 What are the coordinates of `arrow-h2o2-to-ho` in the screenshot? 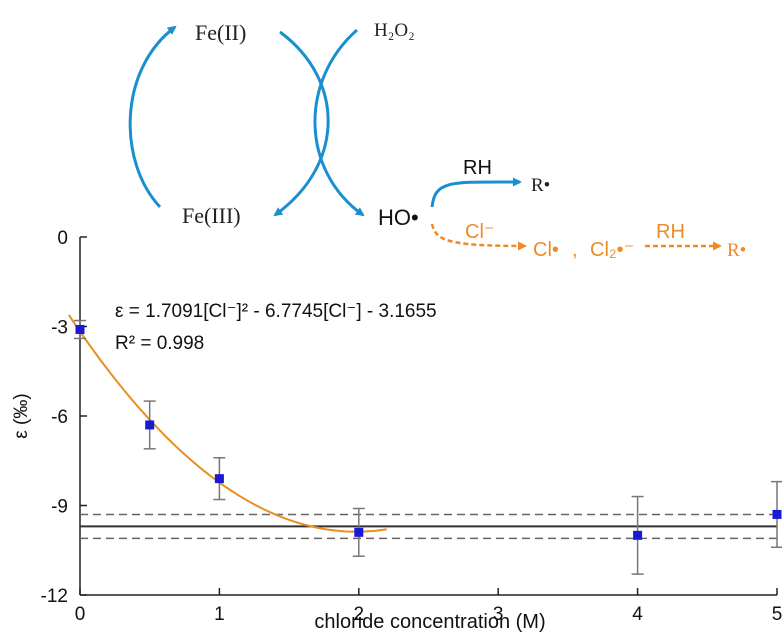 It's located at (339, 122).